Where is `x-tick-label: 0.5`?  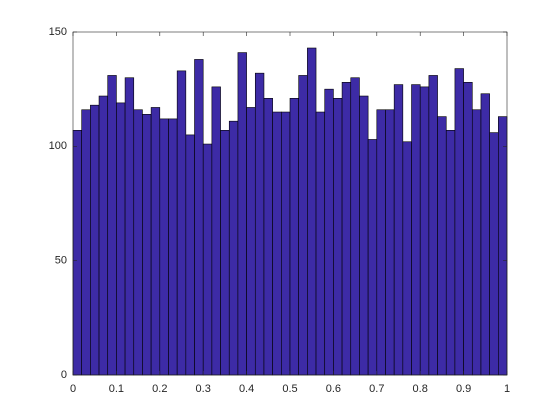
x-tick-label: 0.5 is located at coordinates (289, 389).